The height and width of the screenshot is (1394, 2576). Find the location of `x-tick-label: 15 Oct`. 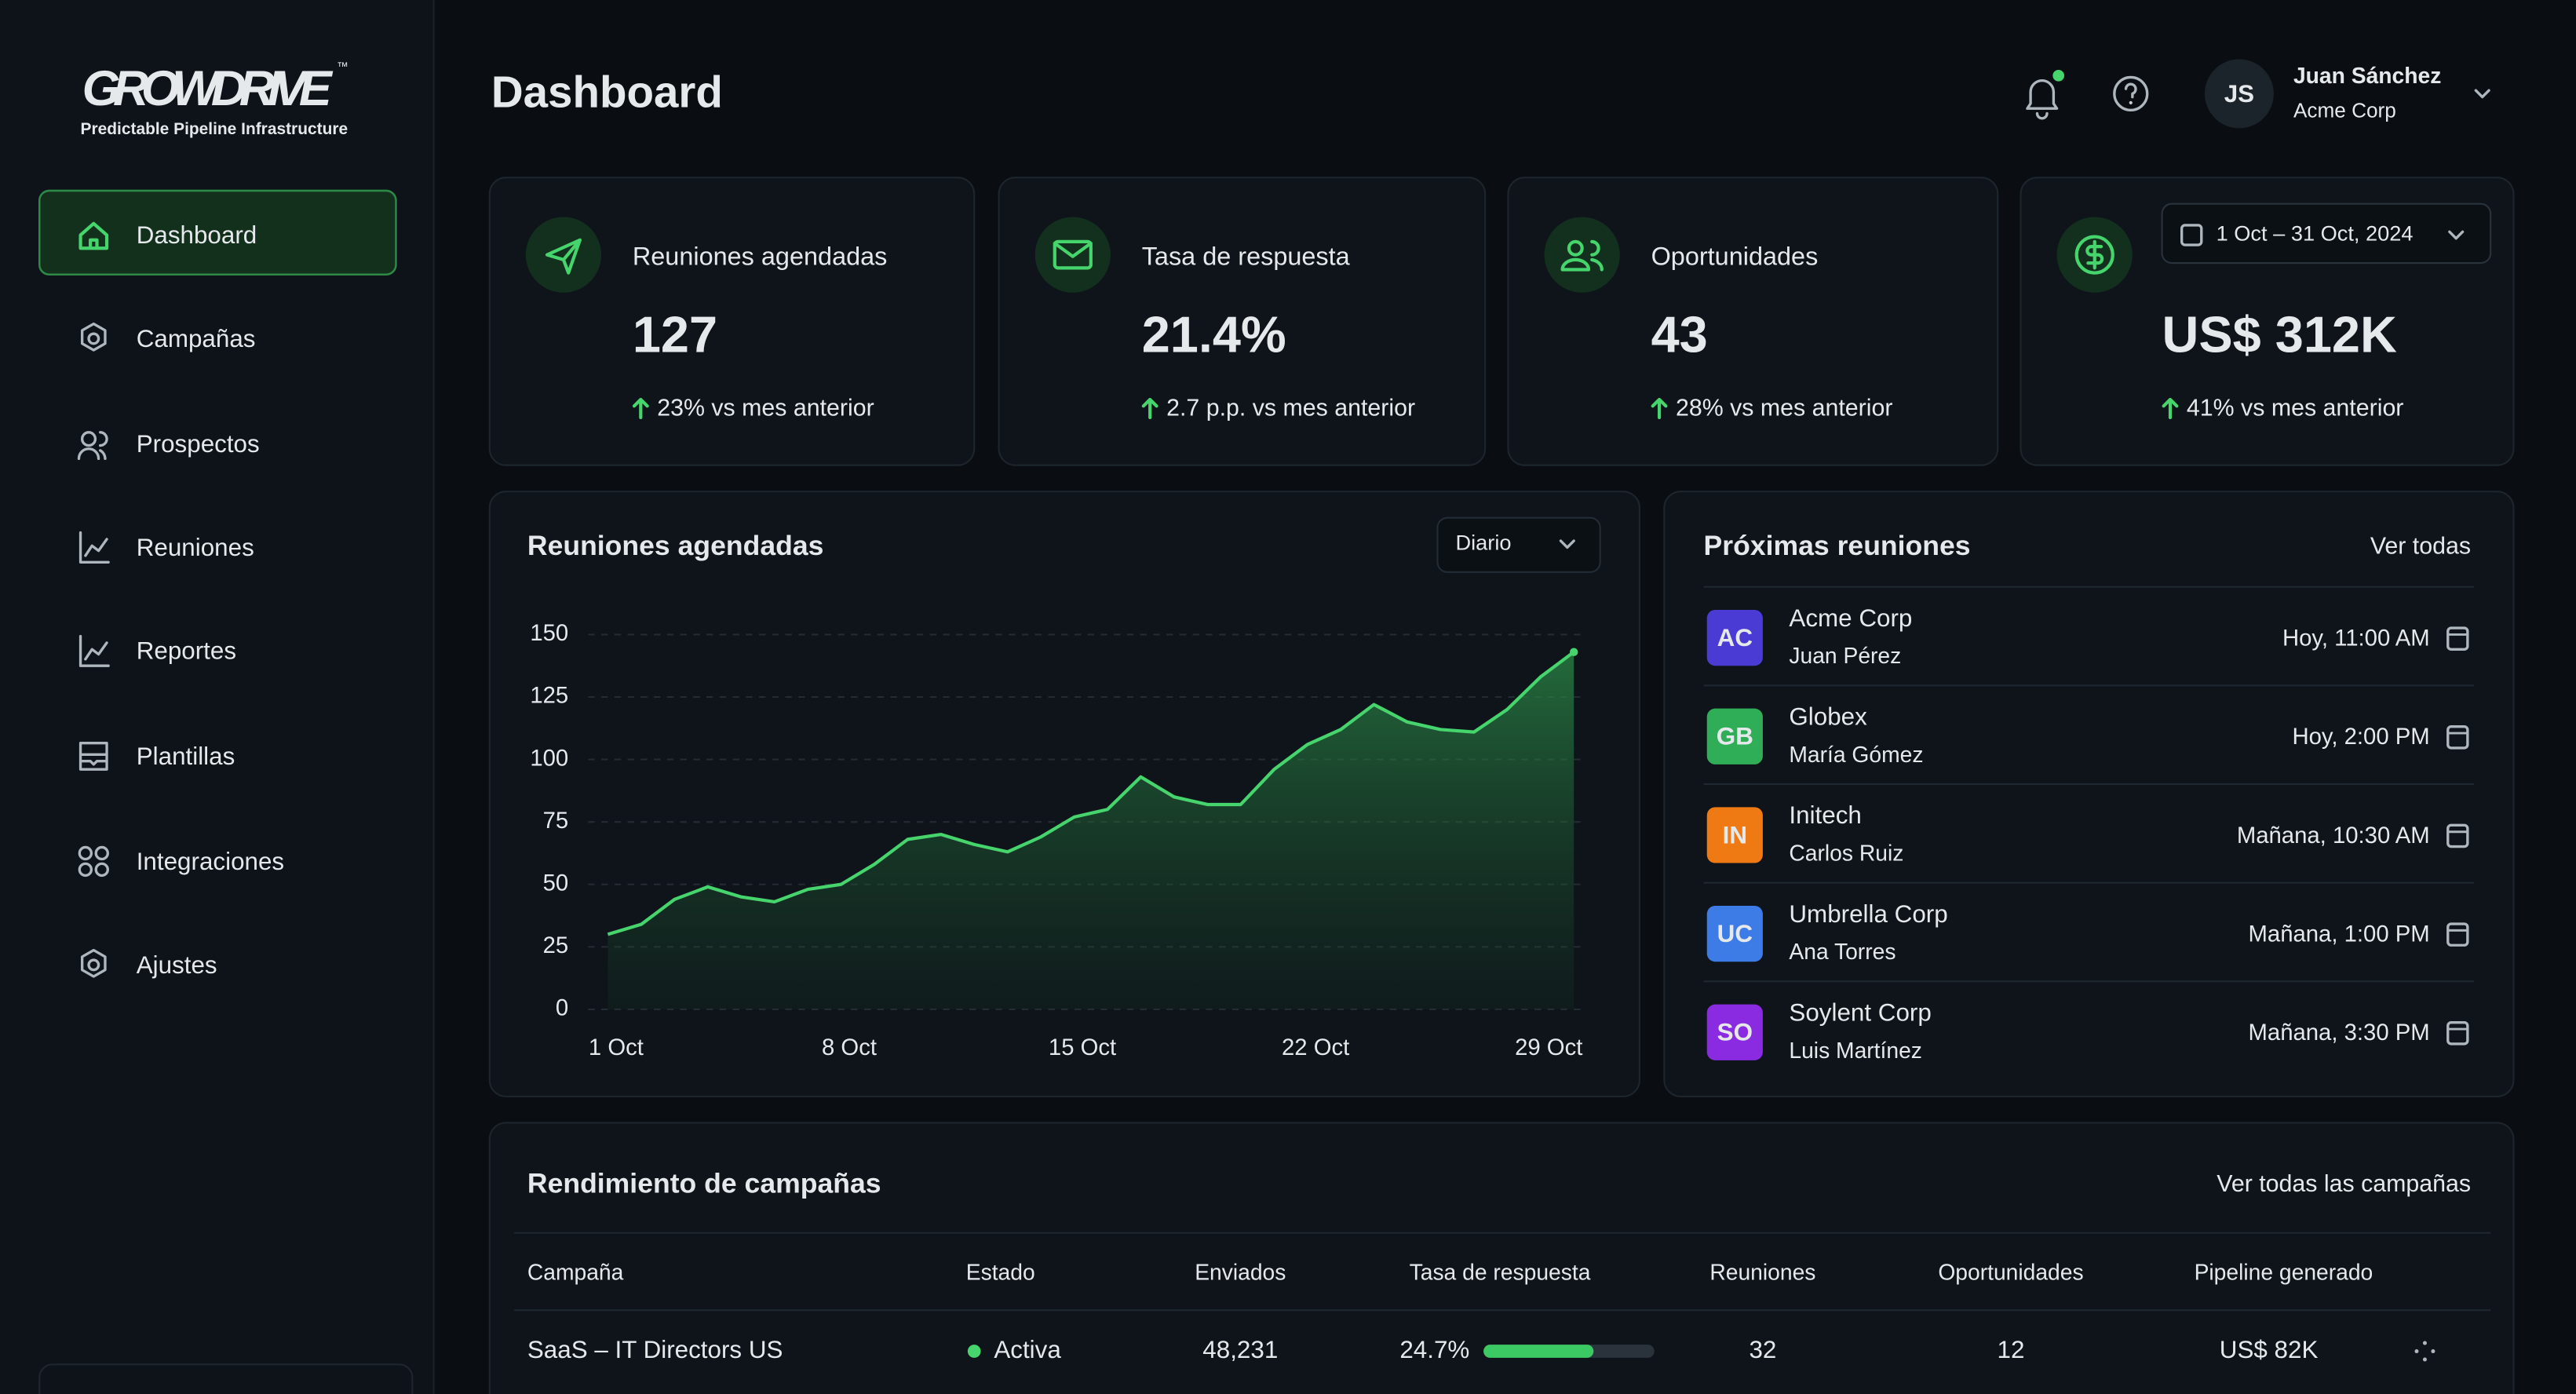

x-tick-label: 15 Oct is located at coordinates (1082, 1047).